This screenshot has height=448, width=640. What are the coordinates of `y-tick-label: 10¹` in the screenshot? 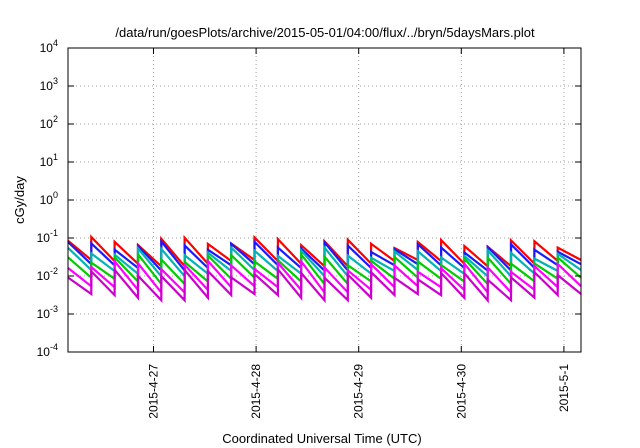 It's located at (49, 160).